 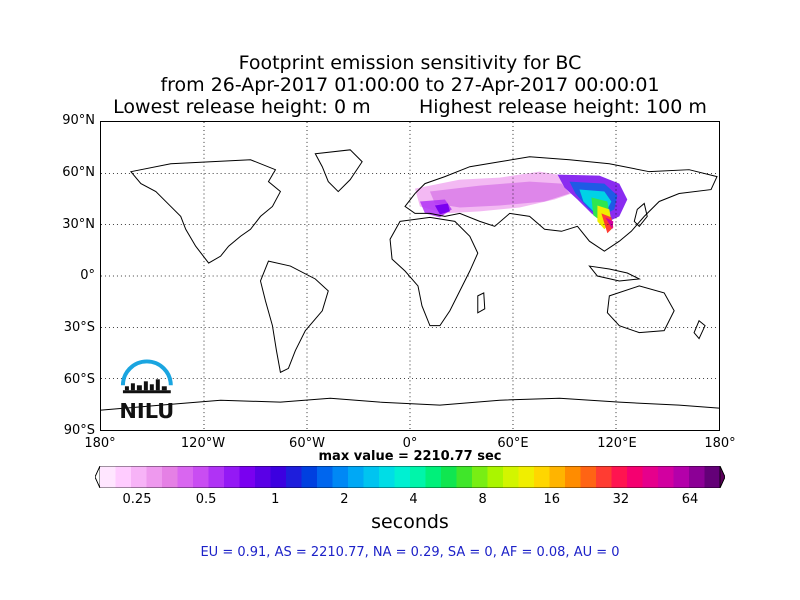 I want to click on colorbar-units: seconds, so click(x=410, y=522).